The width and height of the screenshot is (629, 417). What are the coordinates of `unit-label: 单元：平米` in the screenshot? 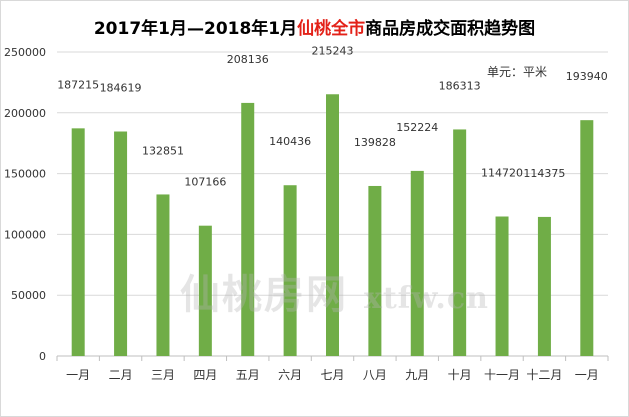 It's located at (517, 72).